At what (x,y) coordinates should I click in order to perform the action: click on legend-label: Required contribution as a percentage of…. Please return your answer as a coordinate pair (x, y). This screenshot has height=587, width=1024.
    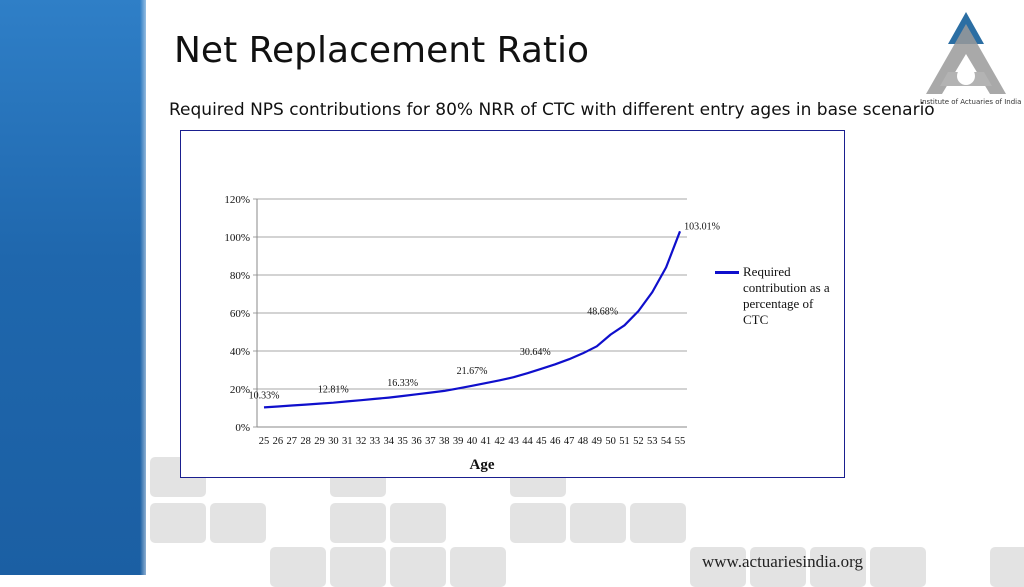
    Looking at the image, I should click on (789, 296).